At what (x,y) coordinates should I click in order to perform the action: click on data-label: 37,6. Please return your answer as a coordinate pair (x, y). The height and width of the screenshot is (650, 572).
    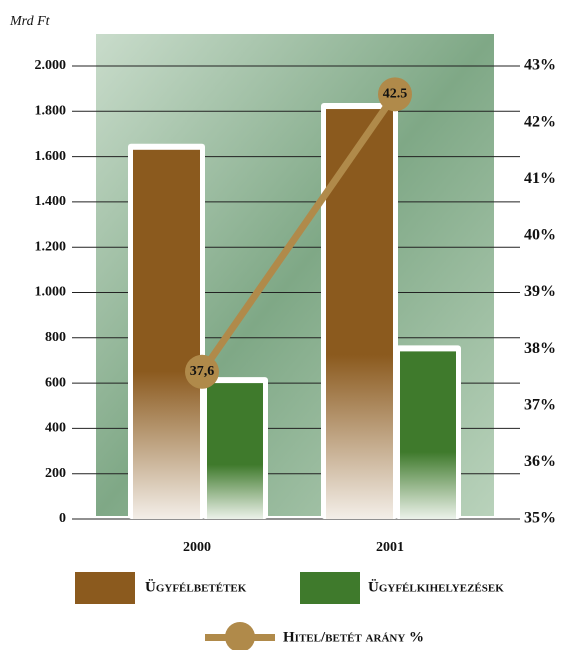
    Looking at the image, I should click on (202, 371).